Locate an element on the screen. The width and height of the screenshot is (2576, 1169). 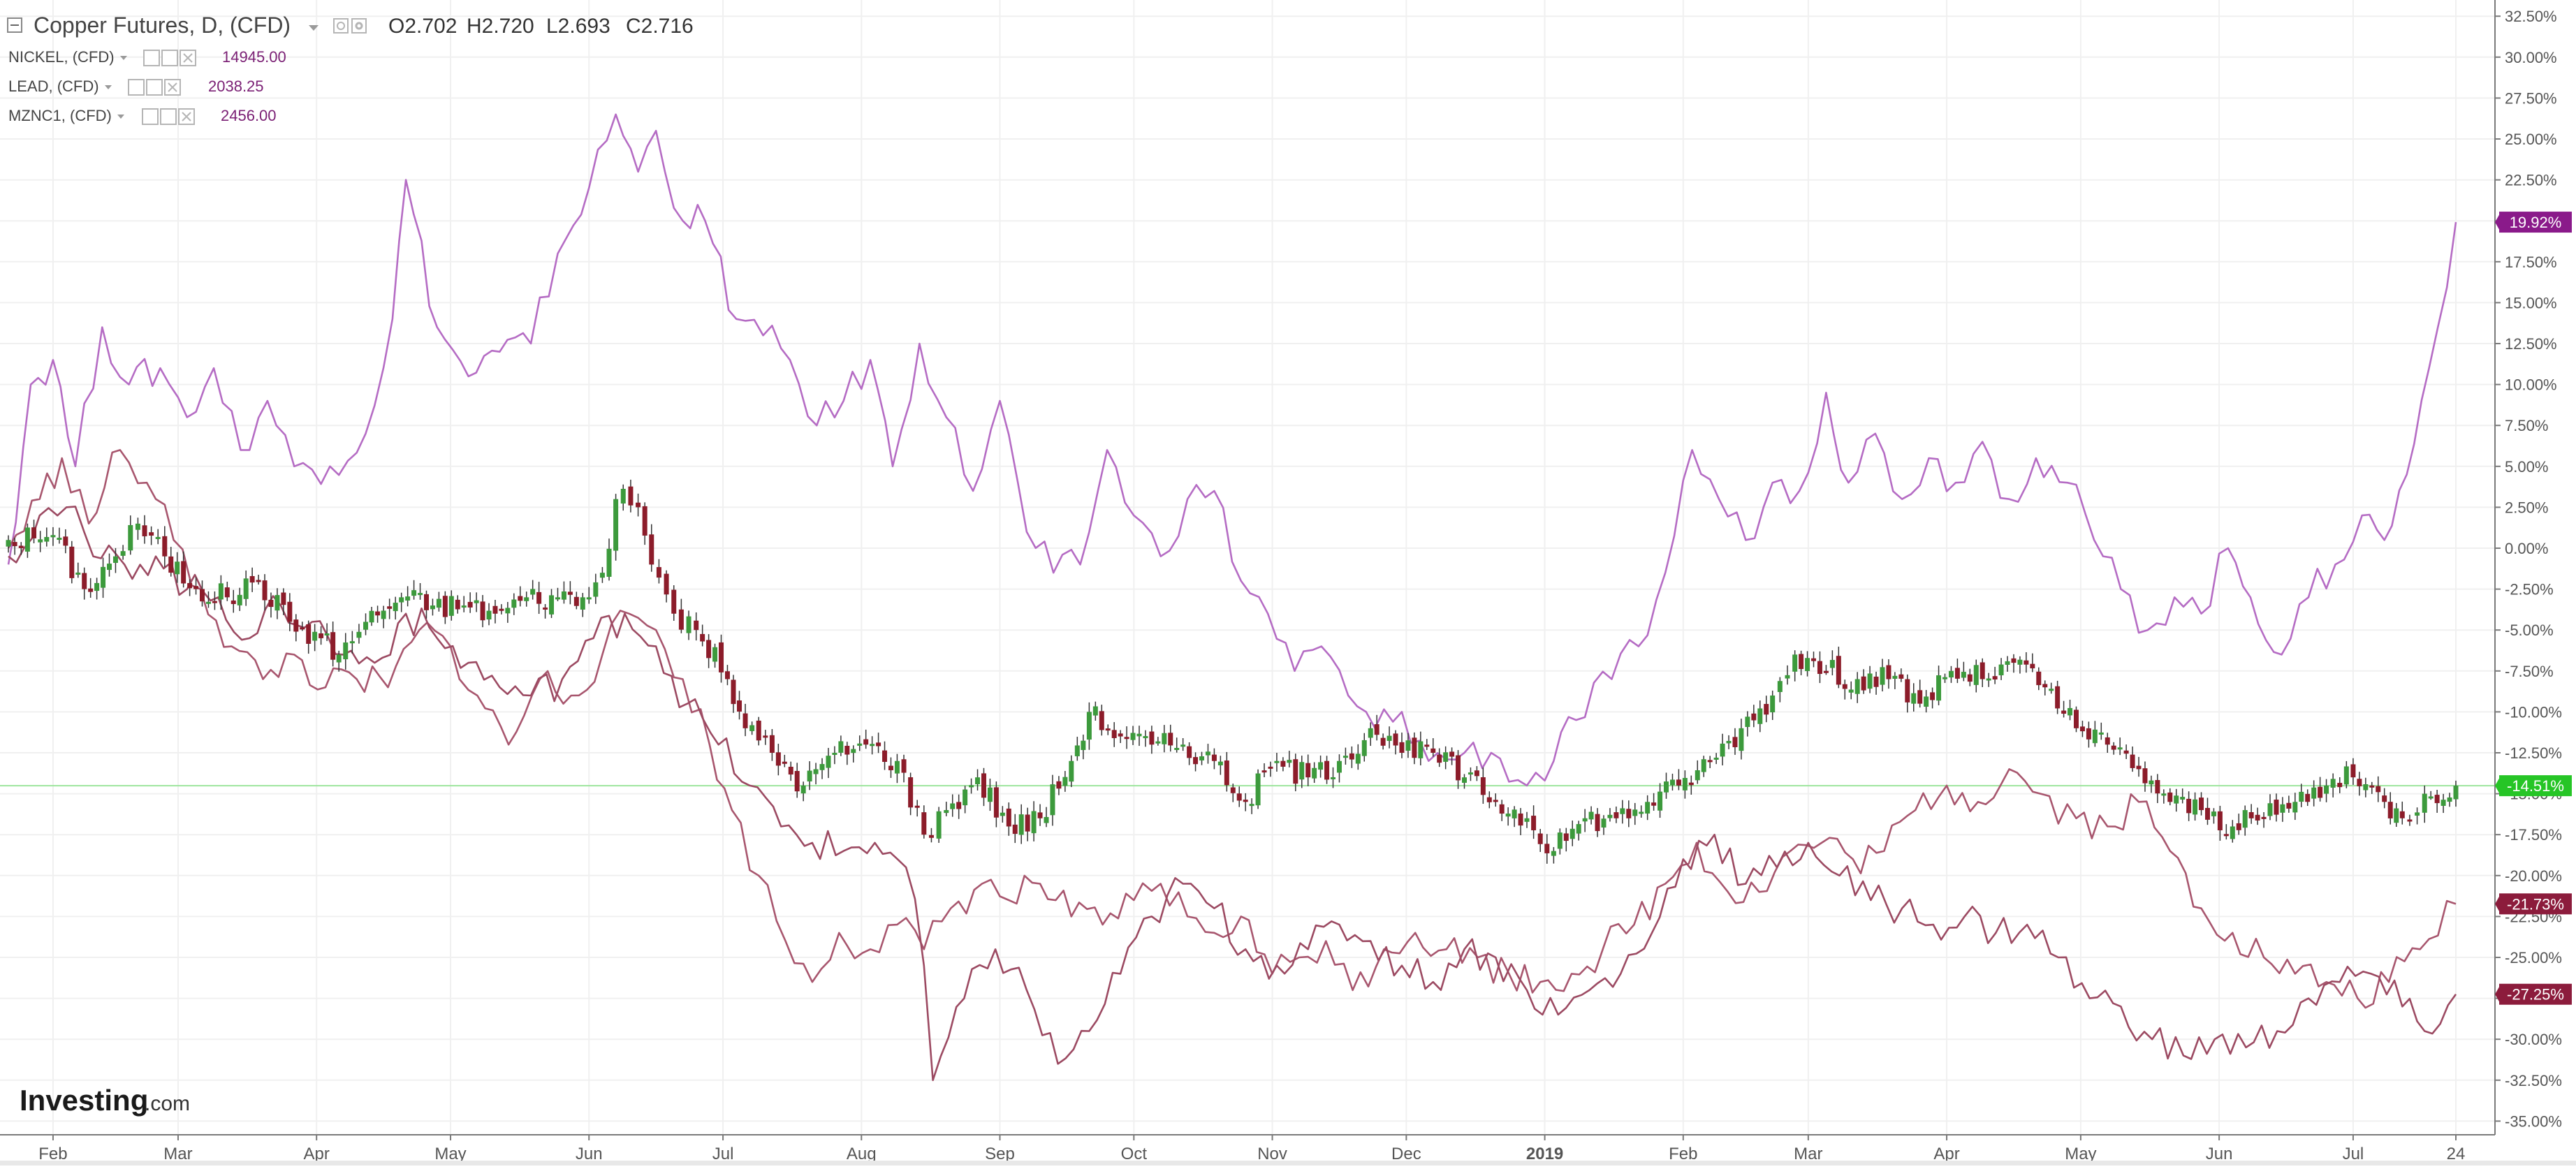
overlay-legend-lead: LEAD, (CFD) 2038.25 is located at coordinates (136, 87).